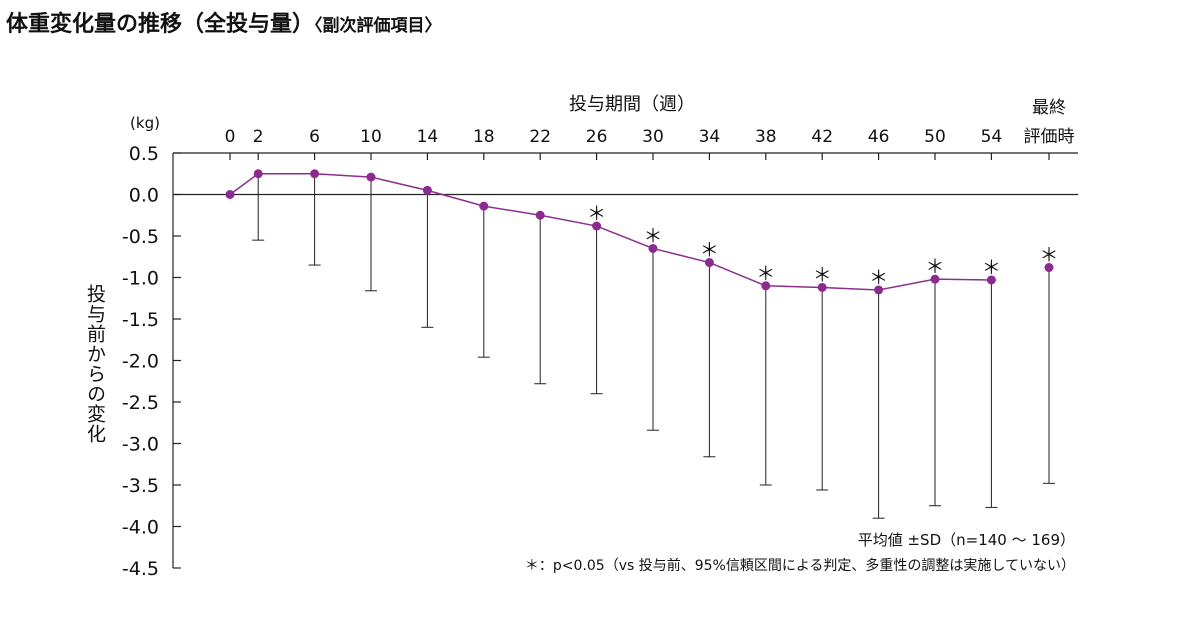 The image size is (1200, 629). What do you see at coordinates (378, 26) in the screenshot?
I see `title-sub: 〈副次評価項目〉` at bounding box center [378, 26].